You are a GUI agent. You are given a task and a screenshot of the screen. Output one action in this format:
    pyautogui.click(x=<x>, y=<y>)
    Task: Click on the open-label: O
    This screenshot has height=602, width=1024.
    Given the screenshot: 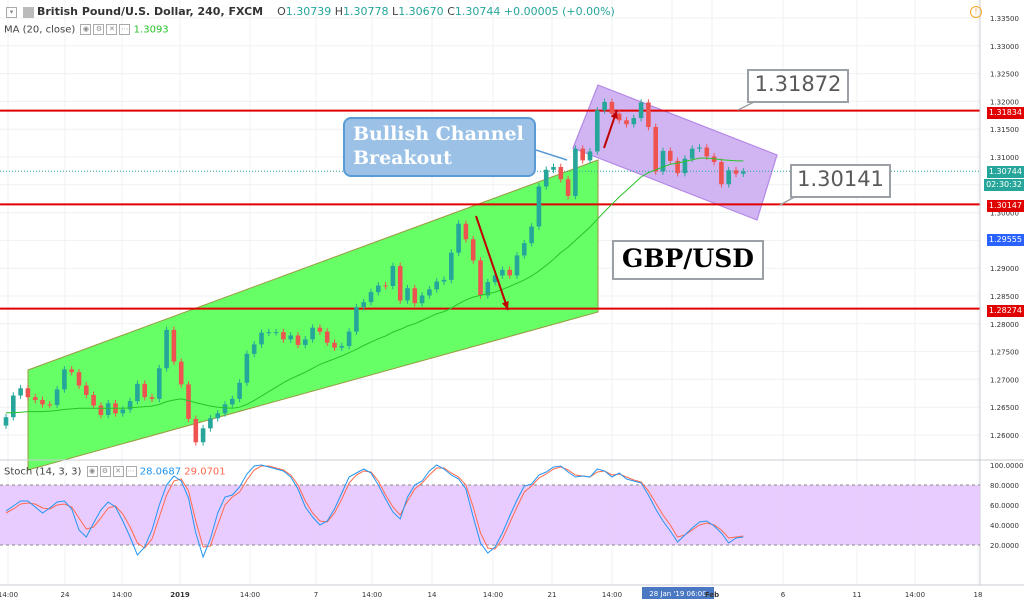 What is the action you would take?
    pyautogui.click(x=281, y=11)
    